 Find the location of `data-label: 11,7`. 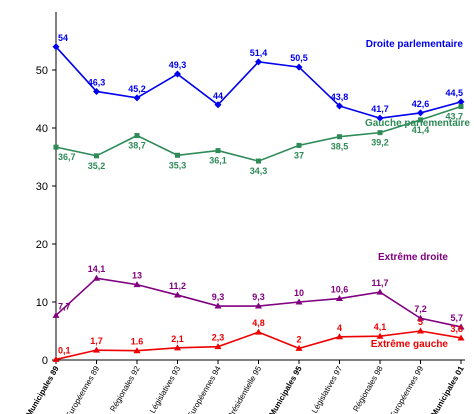

data-label: 11,7 is located at coordinates (379, 283).